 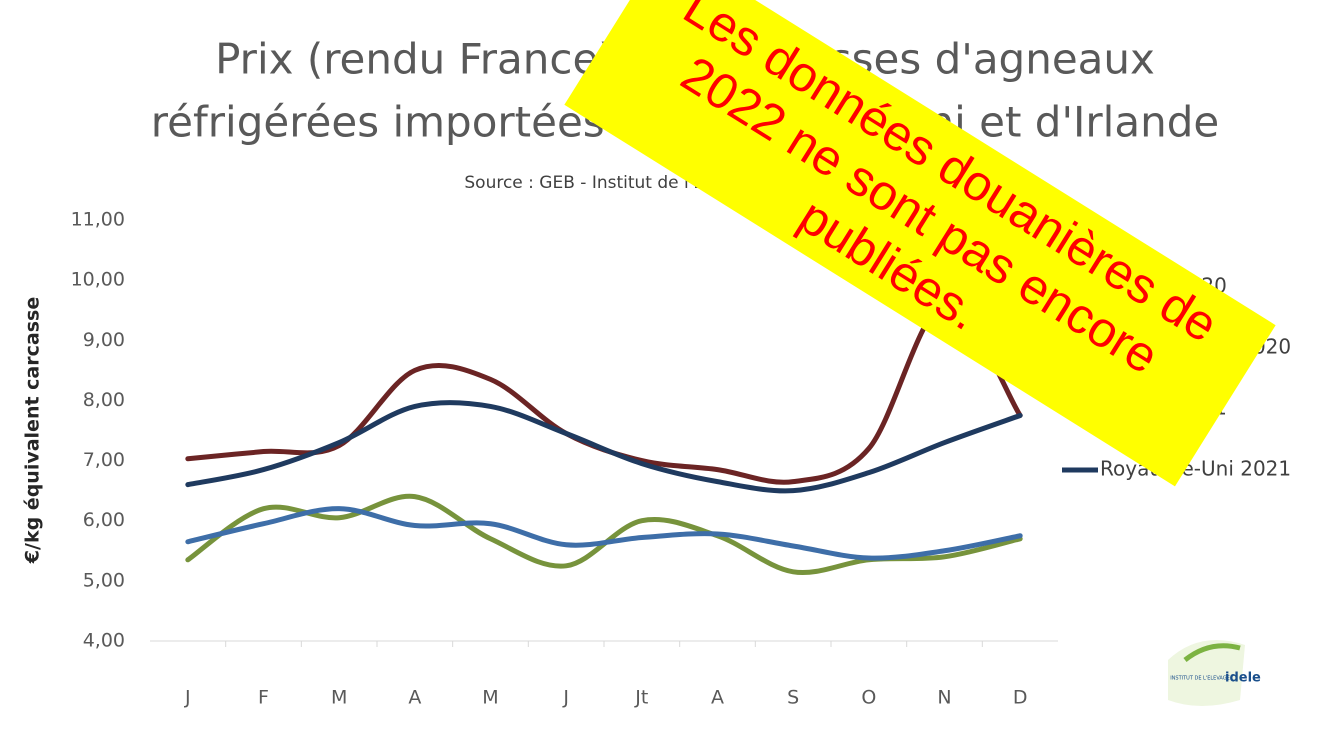 What do you see at coordinates (1212, 652) in the screenshot?
I see `logo-swoosh` at bounding box center [1212, 652].